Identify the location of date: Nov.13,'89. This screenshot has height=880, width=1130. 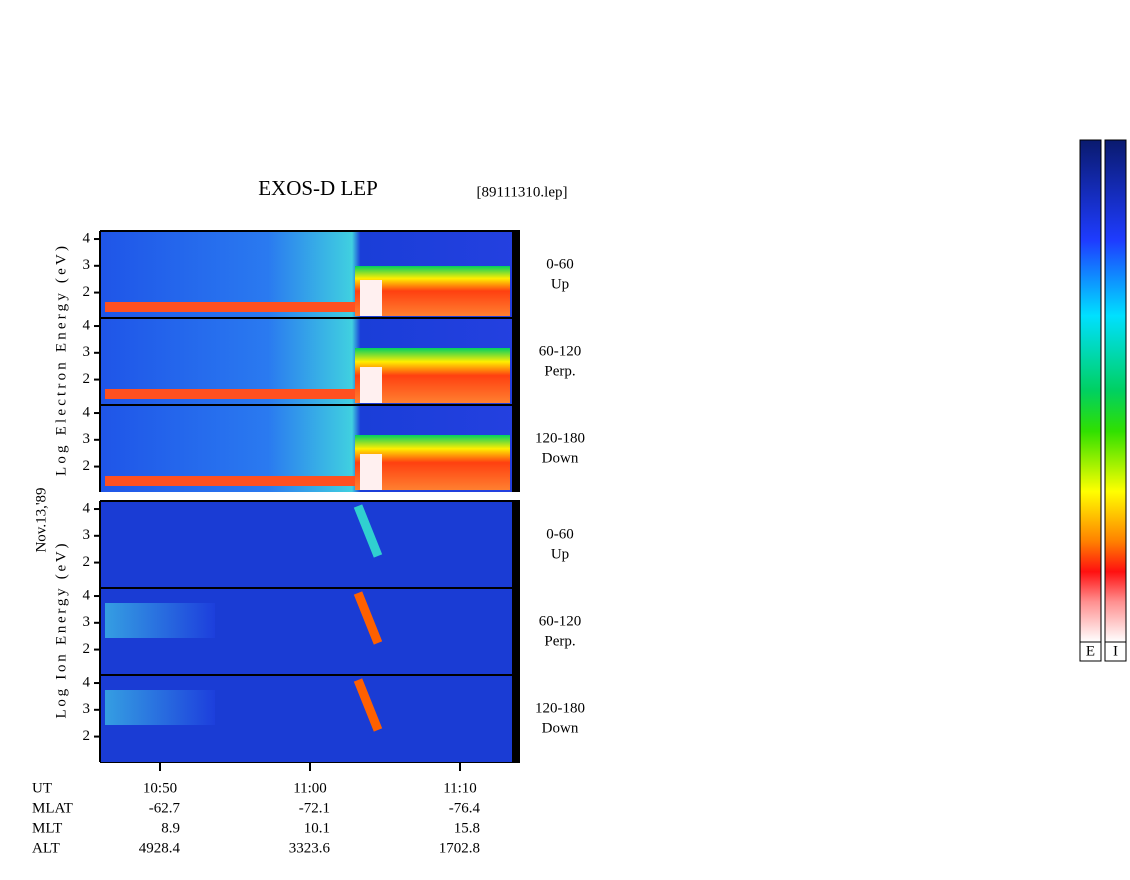
(41, 519).